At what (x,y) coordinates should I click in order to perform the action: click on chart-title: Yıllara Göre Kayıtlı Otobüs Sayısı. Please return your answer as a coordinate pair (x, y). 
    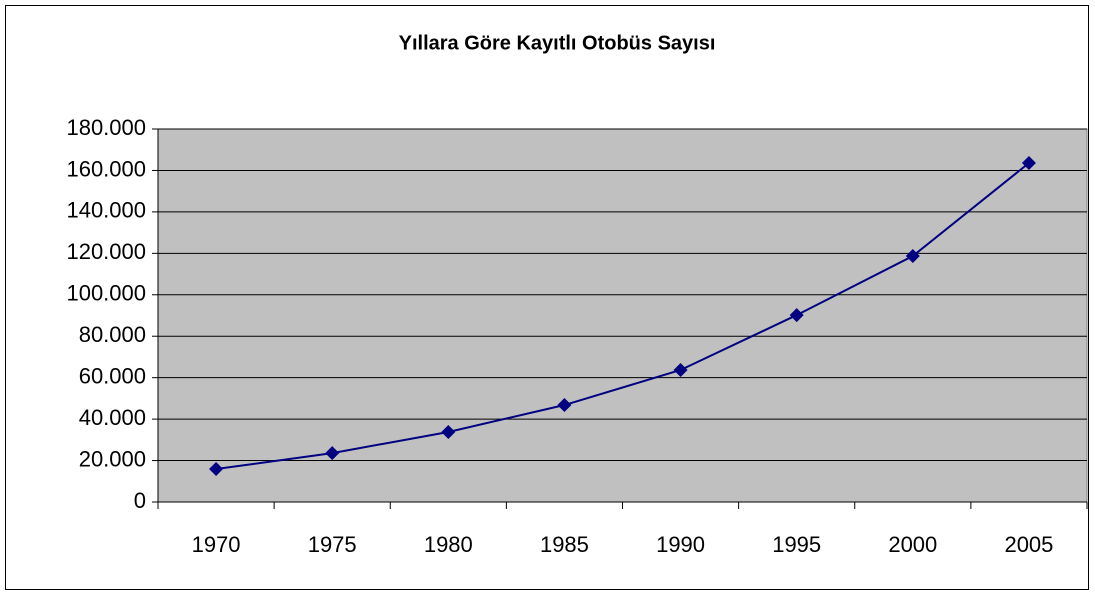
    Looking at the image, I should click on (557, 43).